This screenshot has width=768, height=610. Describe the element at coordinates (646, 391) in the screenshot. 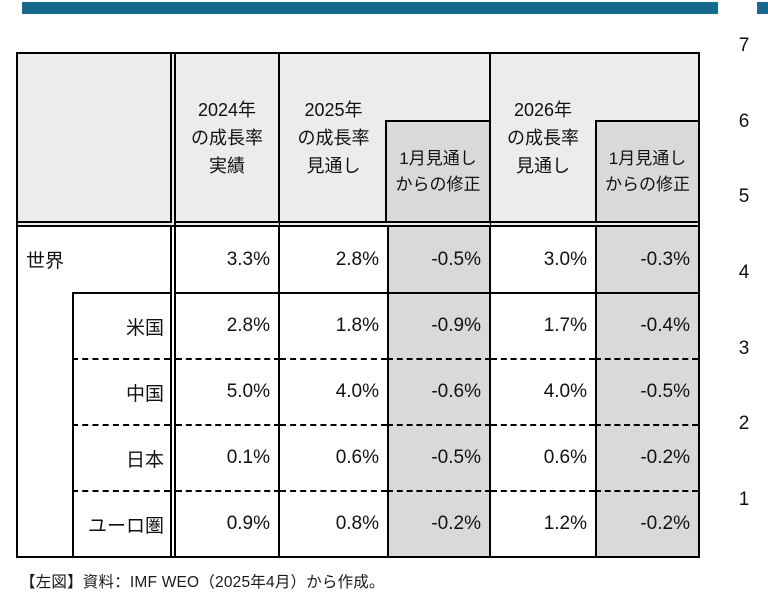

I see `cell-china-rev2: -0.5%` at that location.